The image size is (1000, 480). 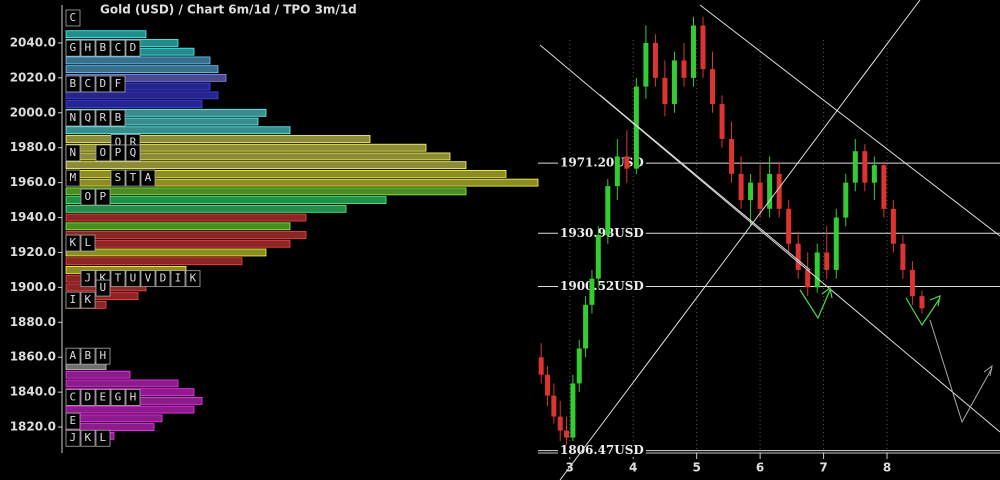 I want to click on tpo-letters: E, so click(x=77, y=420).